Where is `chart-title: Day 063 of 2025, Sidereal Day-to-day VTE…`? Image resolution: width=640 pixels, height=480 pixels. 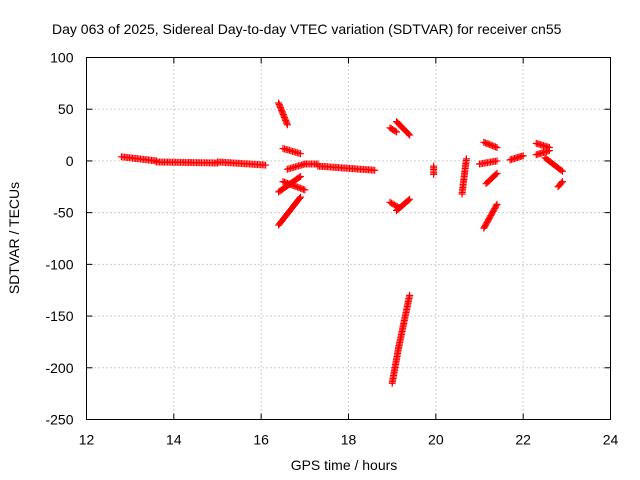 chart-title: Day 063 of 2025, Sidereal Day-to-day VTE… is located at coordinates (307, 29).